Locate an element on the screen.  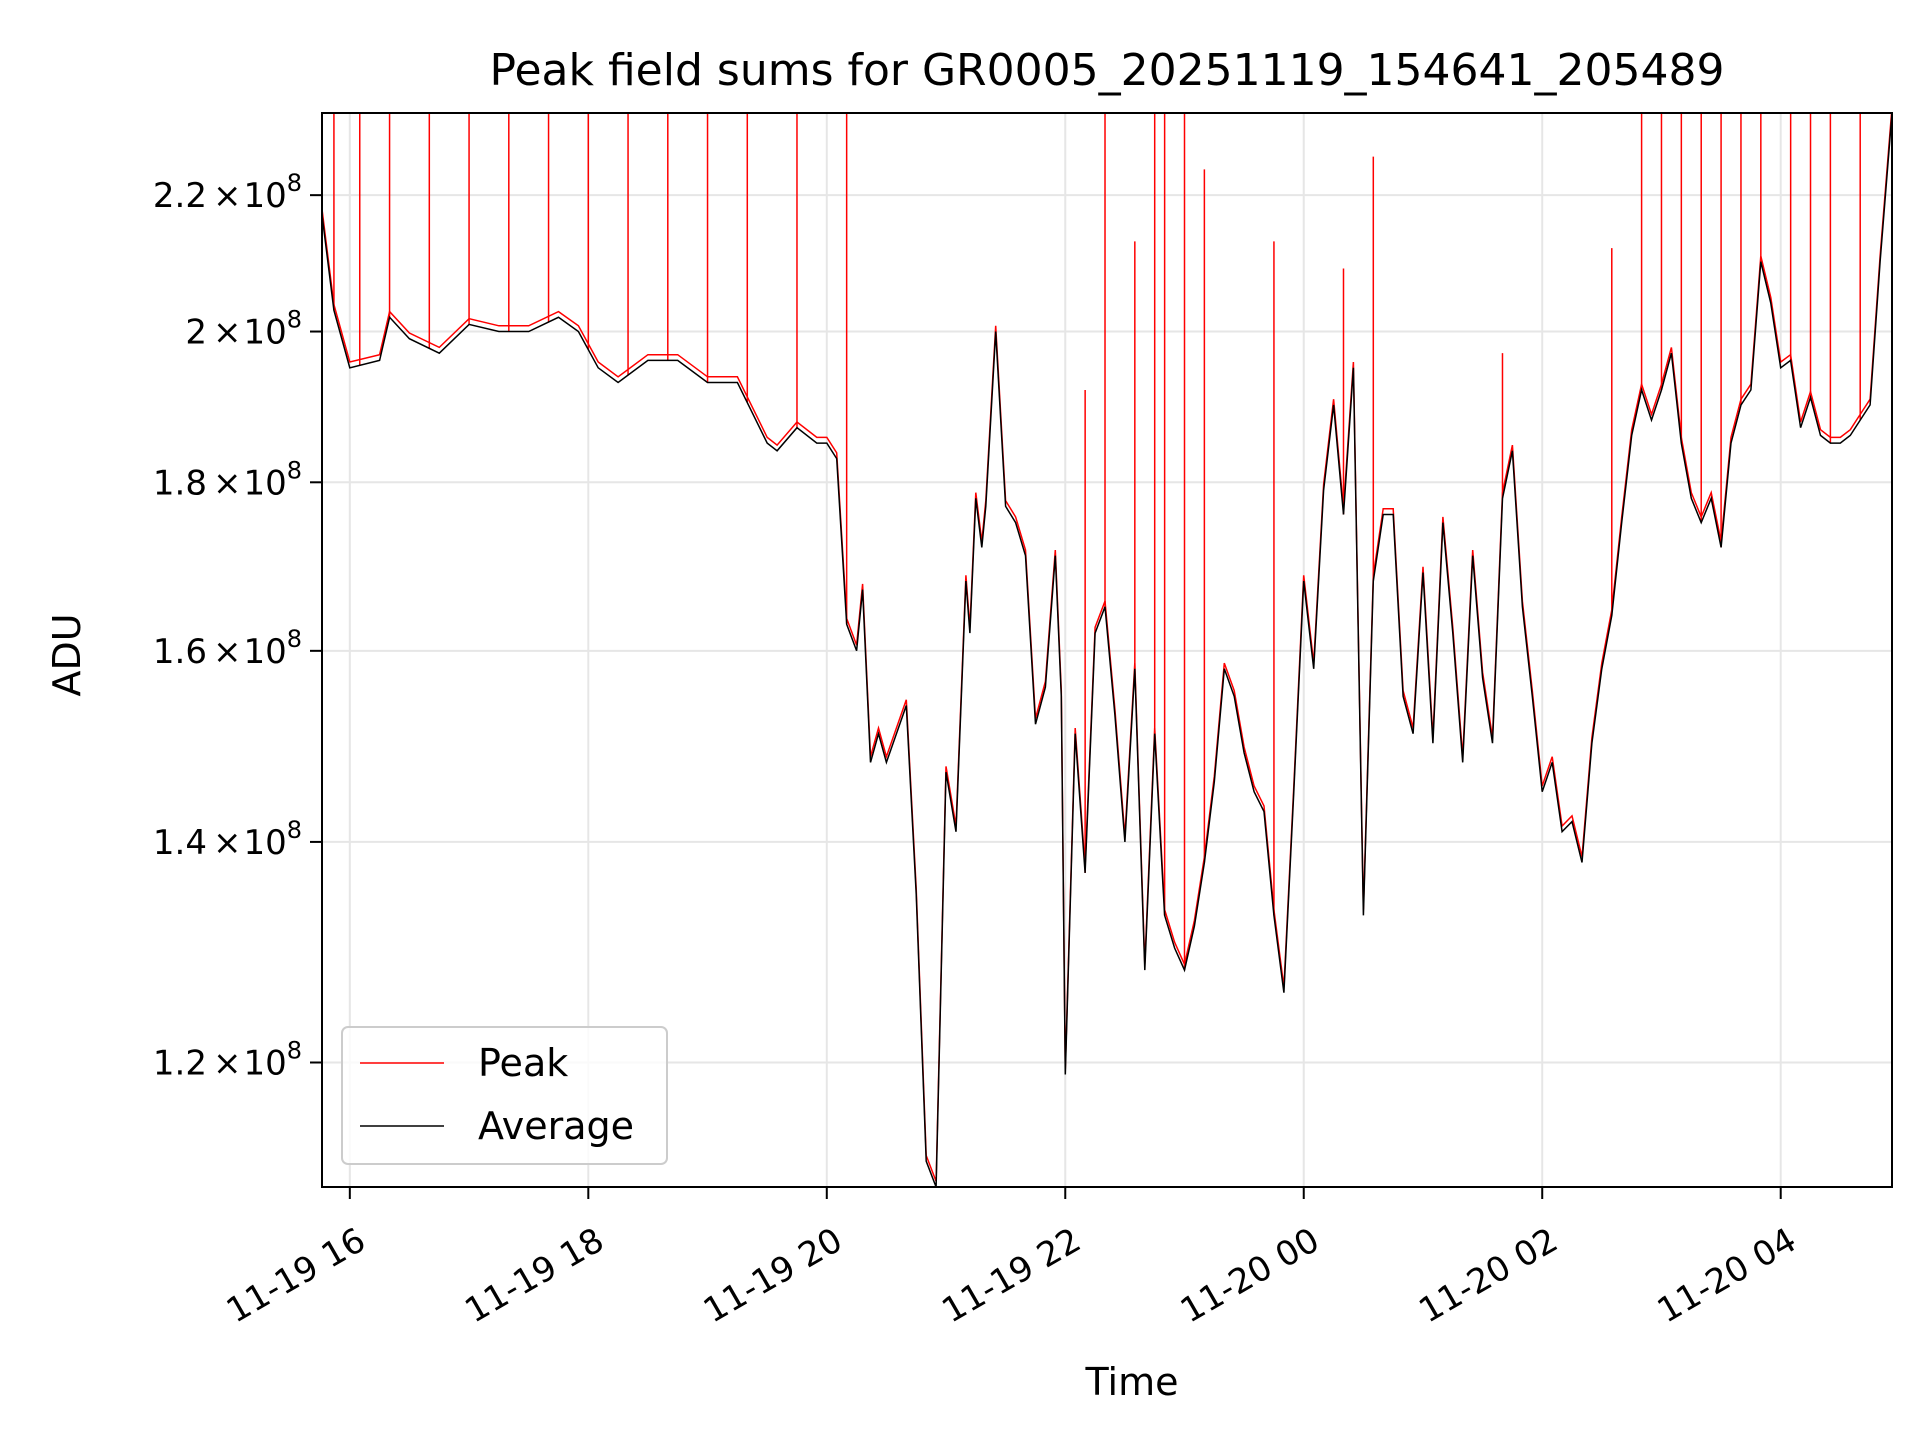
y-tick-mantissa: 2 is located at coordinates (196, 333).